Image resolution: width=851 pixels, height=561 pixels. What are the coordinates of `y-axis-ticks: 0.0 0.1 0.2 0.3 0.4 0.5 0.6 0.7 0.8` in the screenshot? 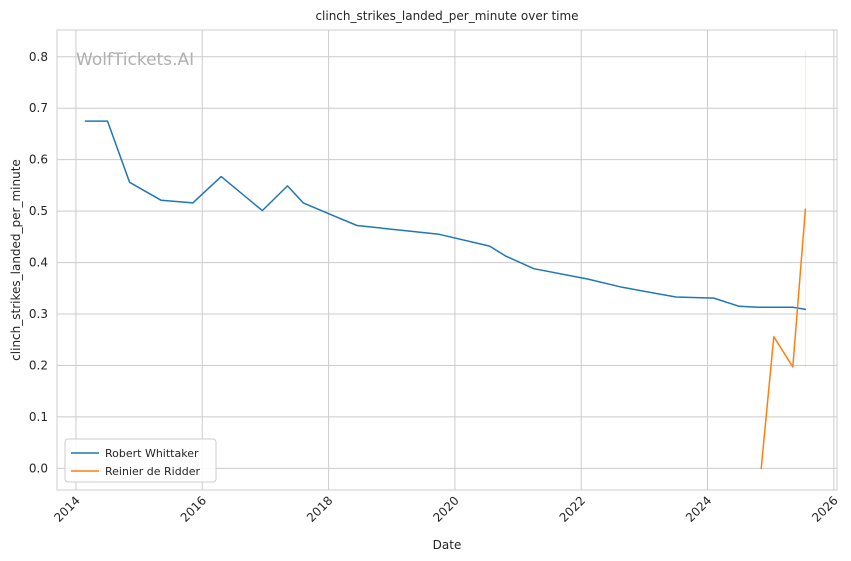 It's located at (38, 263).